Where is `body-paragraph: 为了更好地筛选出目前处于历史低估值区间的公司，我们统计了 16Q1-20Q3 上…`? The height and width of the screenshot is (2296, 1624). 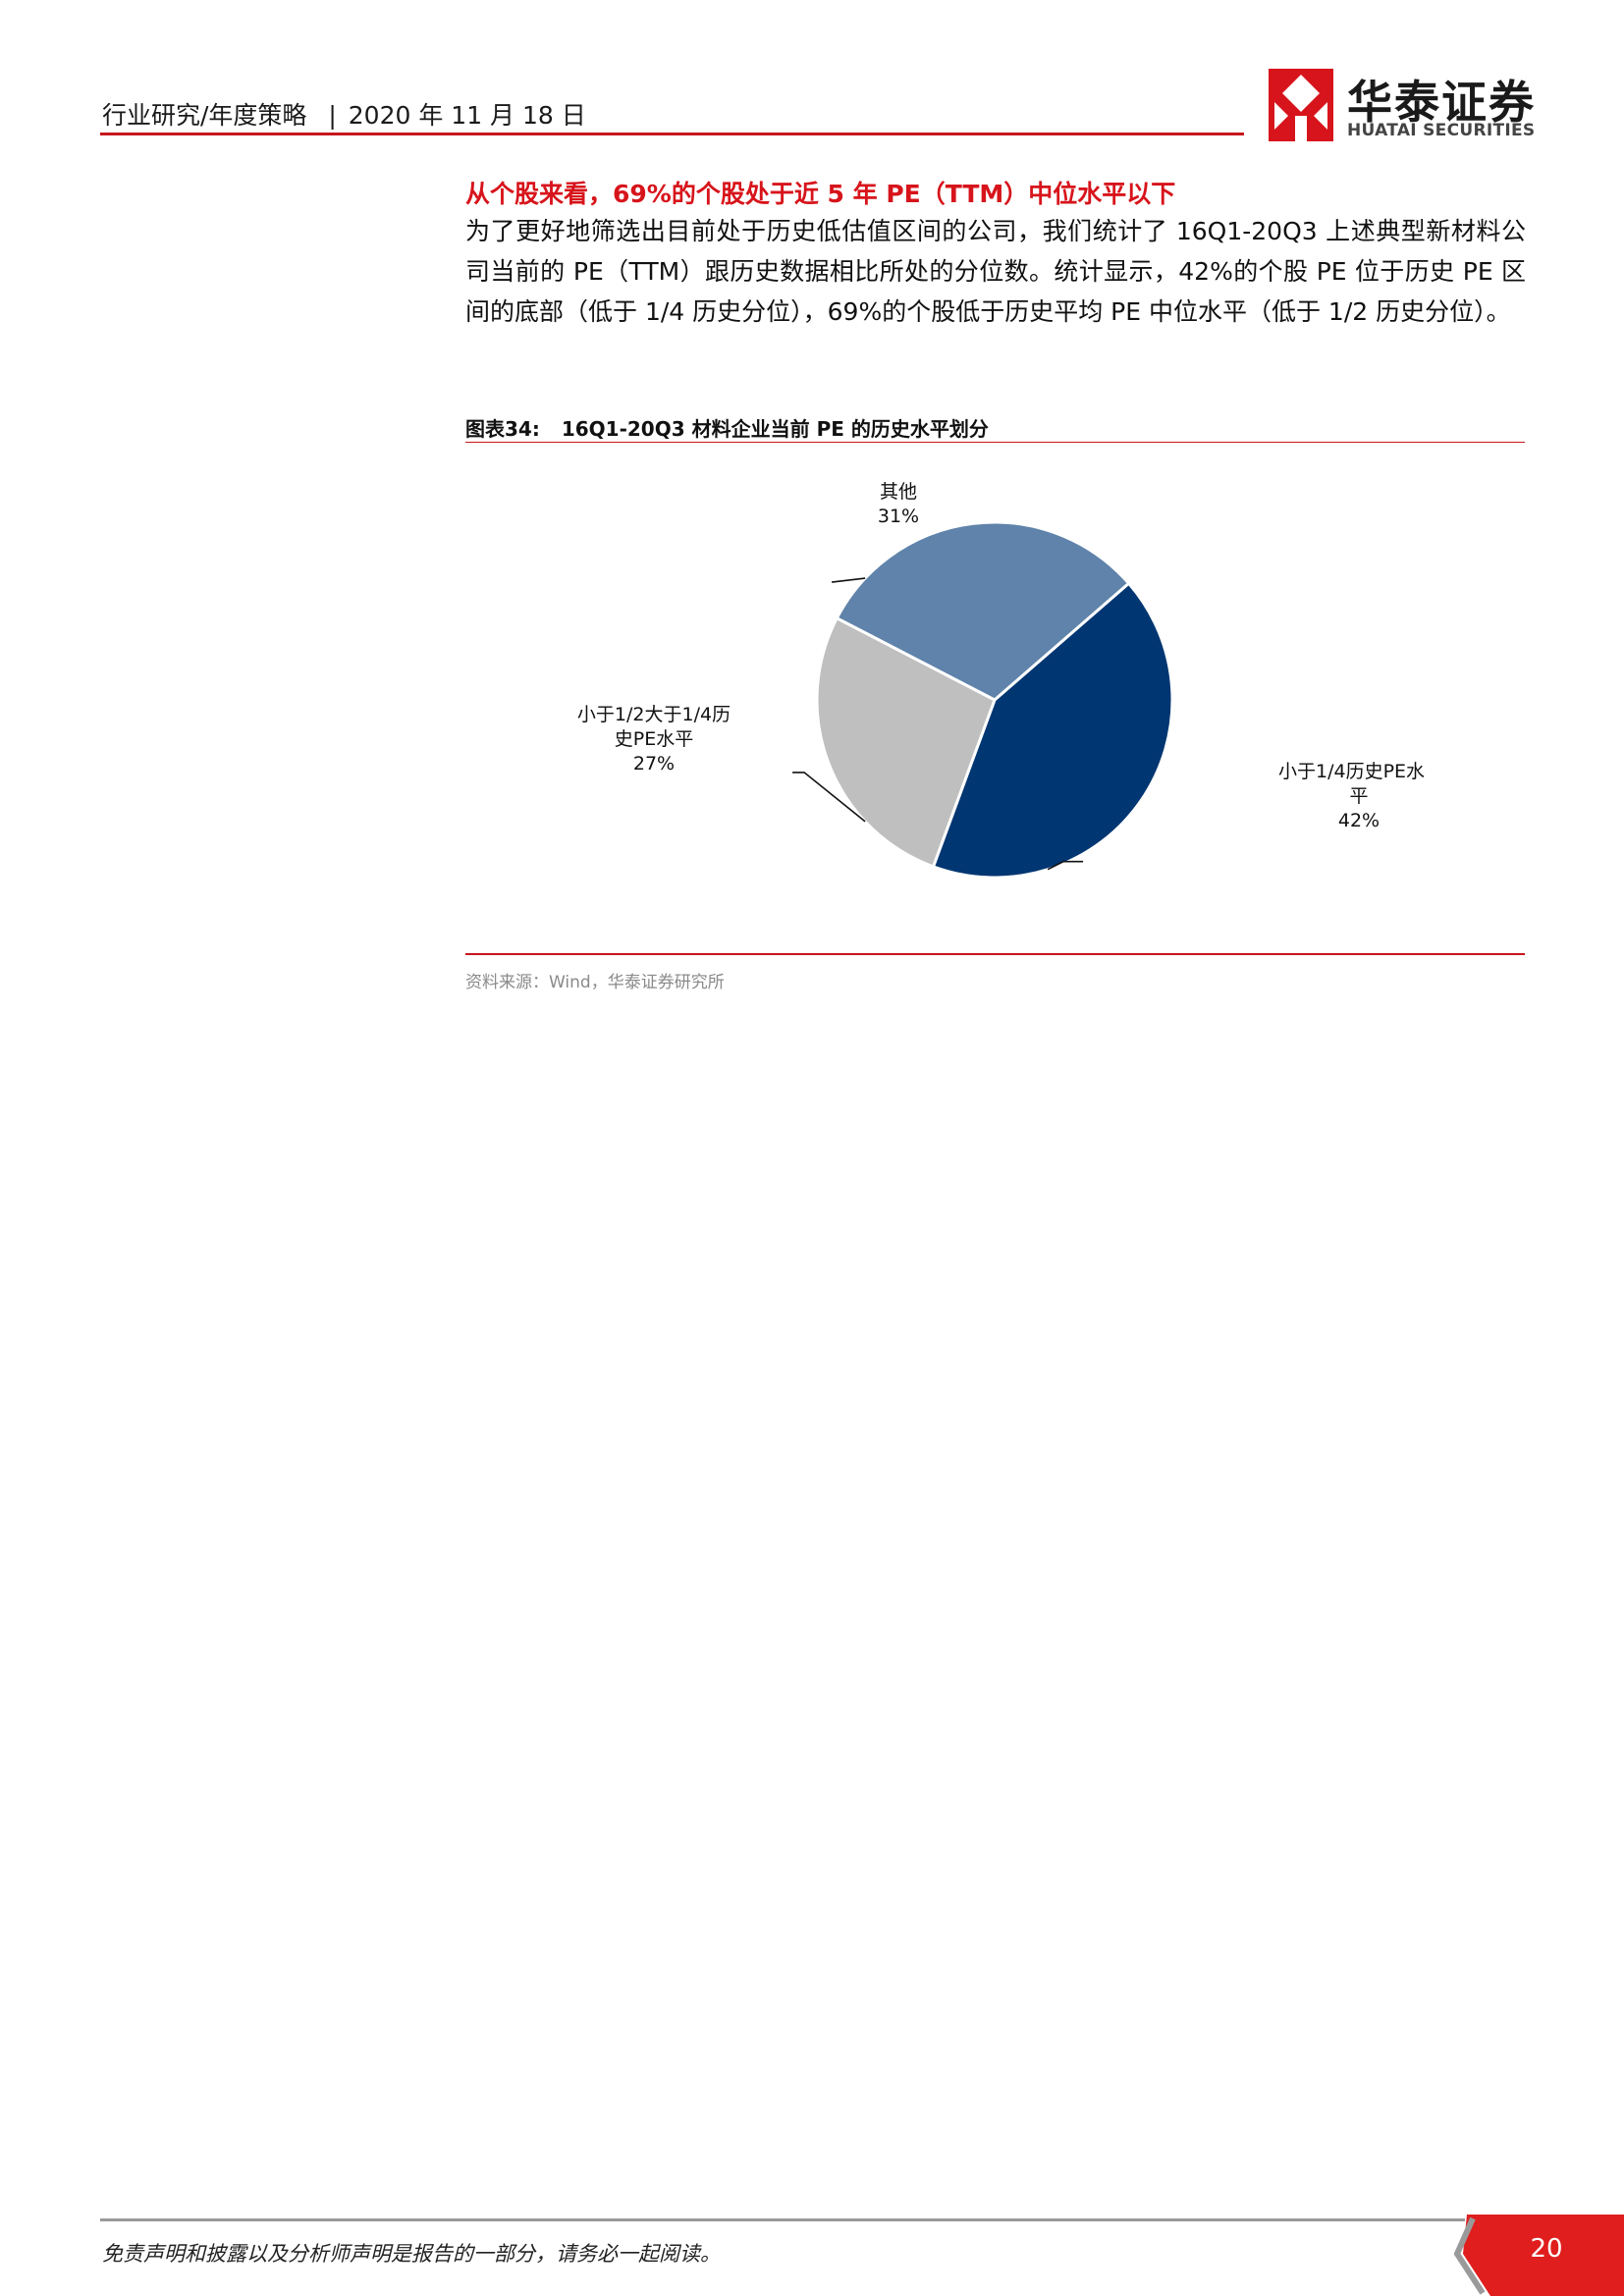
body-paragraph: 为了更好地筛选出目前处于历史低估值区间的公司，我们统计了 16Q1-20Q3 上… is located at coordinates (995, 271).